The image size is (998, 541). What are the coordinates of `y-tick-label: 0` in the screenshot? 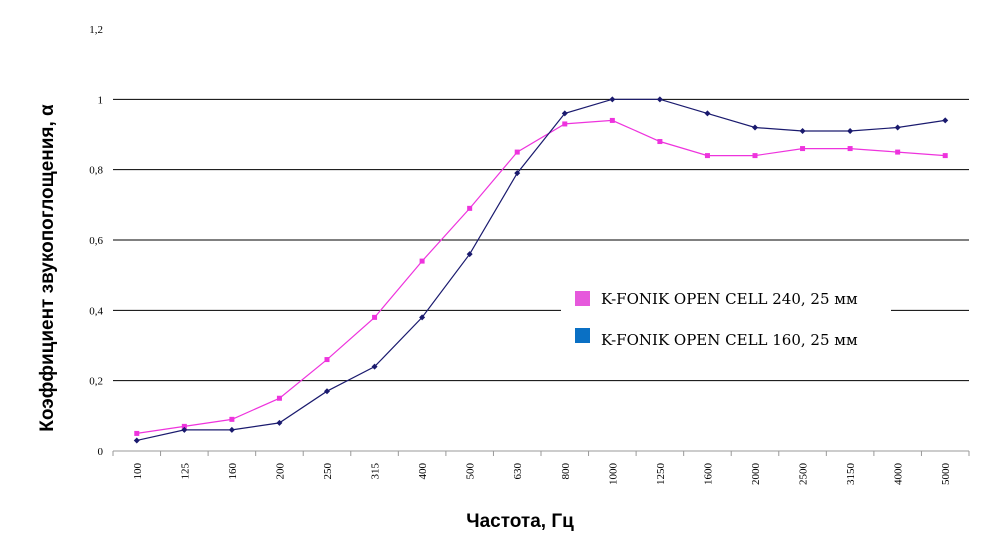 It's located at (101, 452).